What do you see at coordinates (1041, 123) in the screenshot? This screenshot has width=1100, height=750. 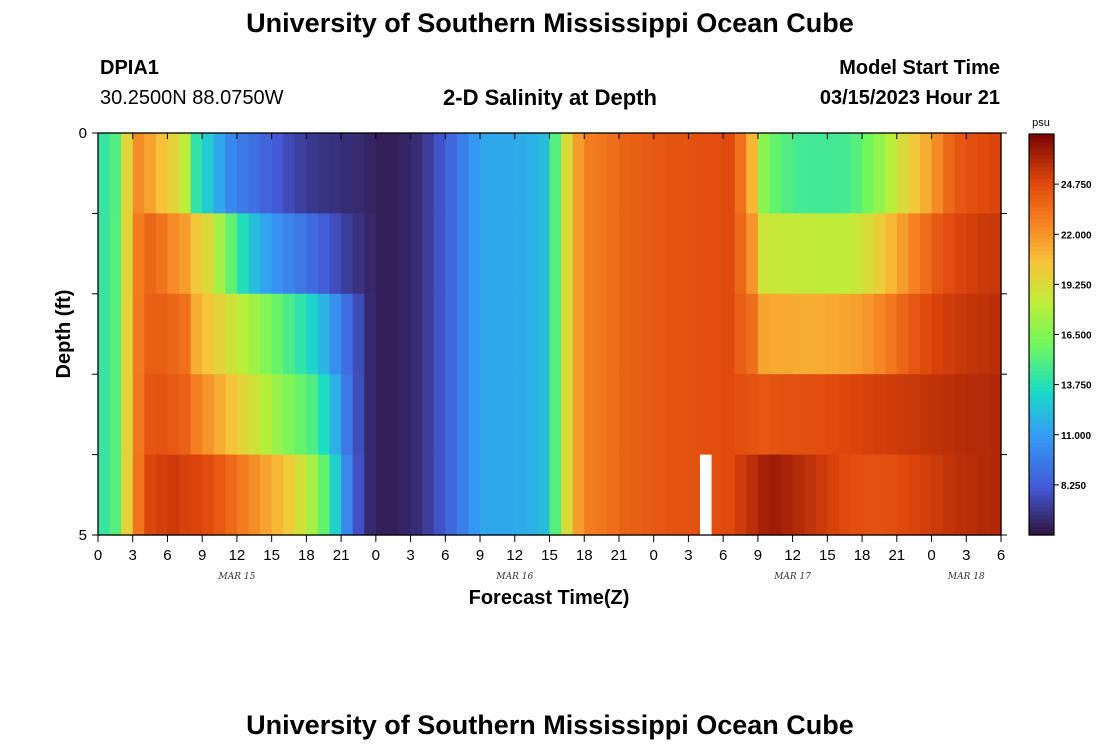 I see `colorbar-unit: psu` at bounding box center [1041, 123].